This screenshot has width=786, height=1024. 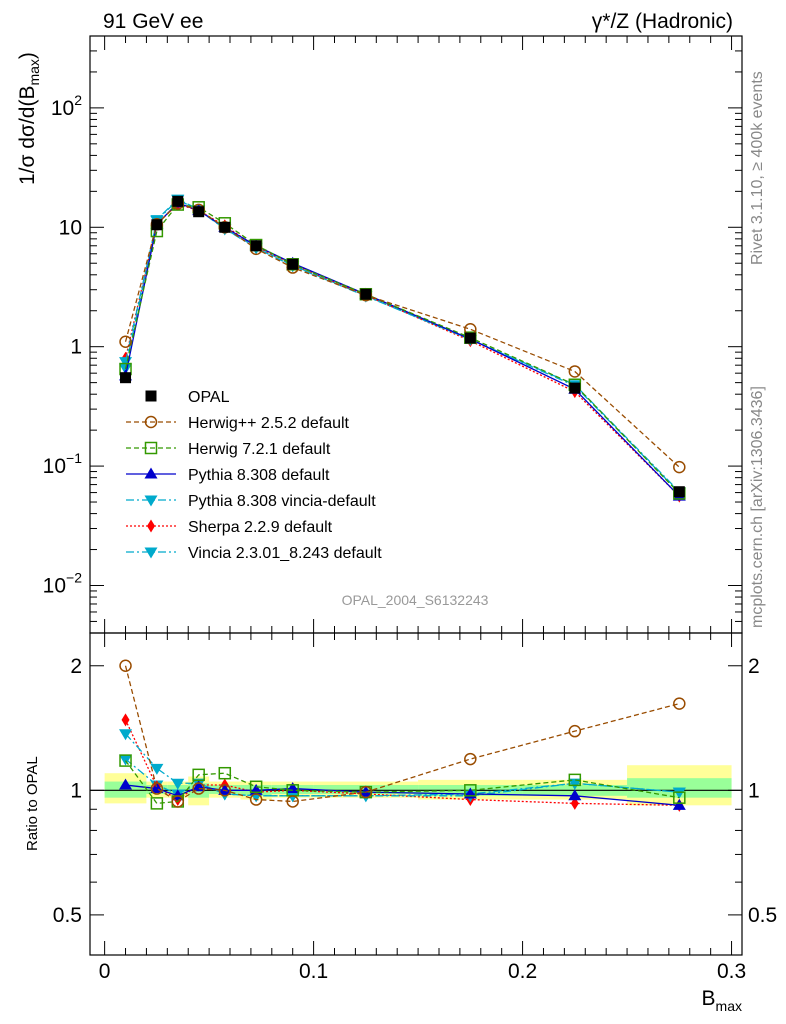 I want to click on legend-label-pythia: Pythia 8.308 default, so click(x=259, y=475).